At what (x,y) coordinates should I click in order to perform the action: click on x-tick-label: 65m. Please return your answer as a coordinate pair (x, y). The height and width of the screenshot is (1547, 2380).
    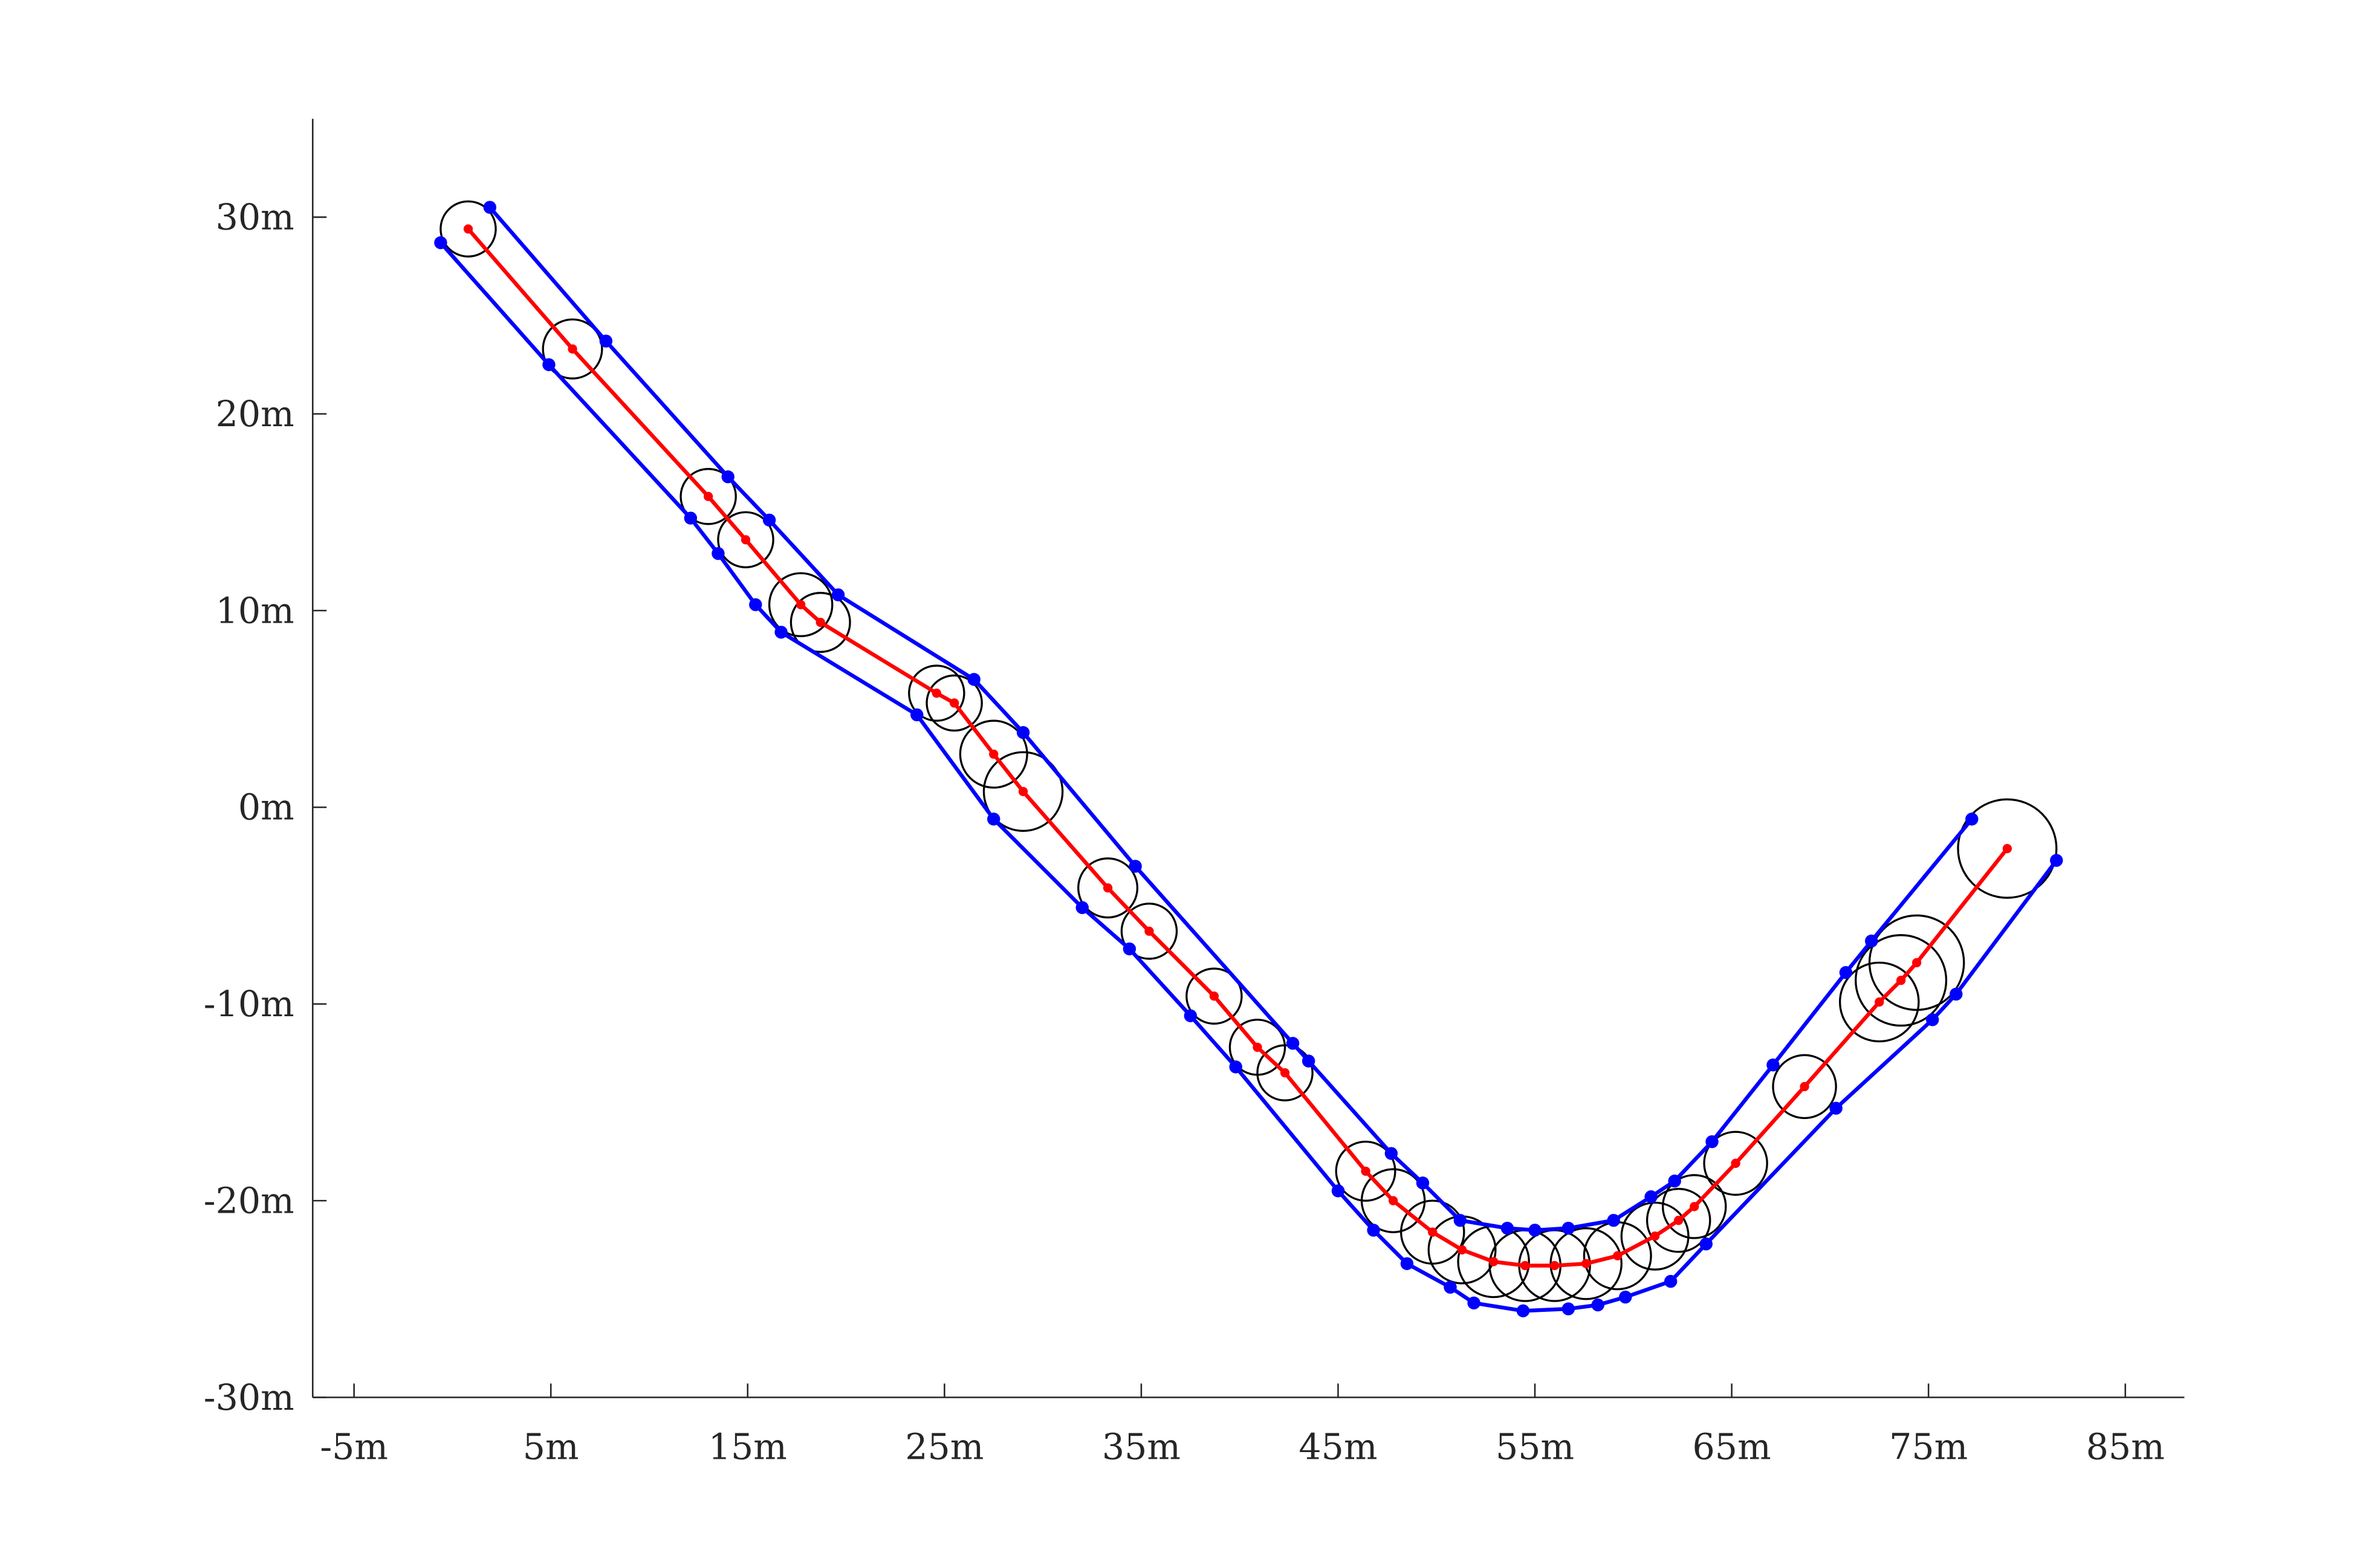
    Looking at the image, I should click on (1732, 1446).